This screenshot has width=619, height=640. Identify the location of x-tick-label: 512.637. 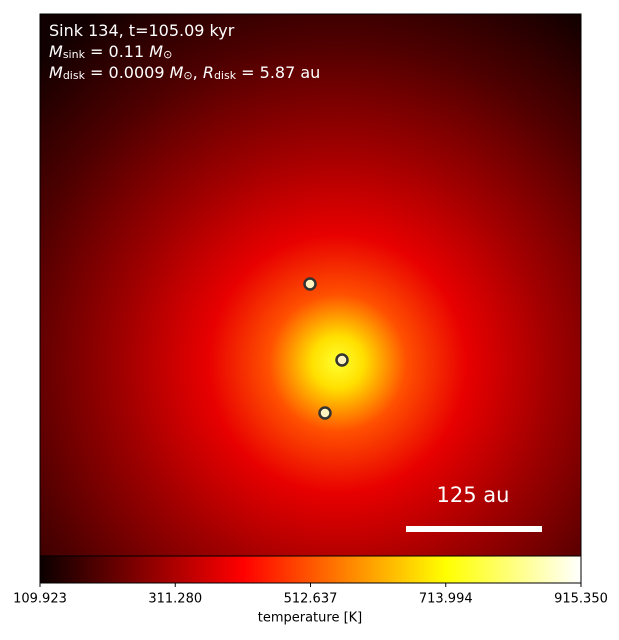
(311, 599).